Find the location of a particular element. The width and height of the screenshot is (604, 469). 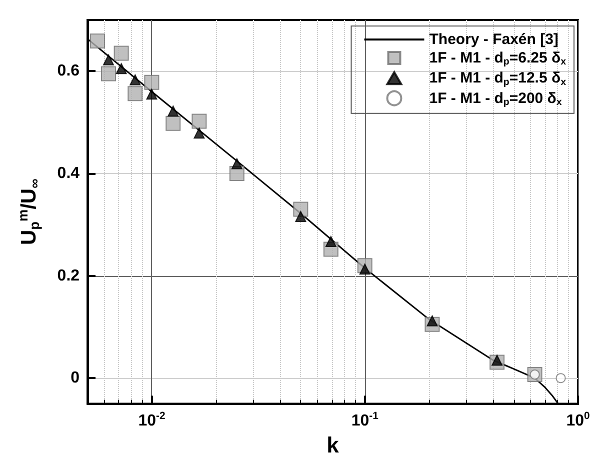

y-tick-label: 0.4 is located at coordinates (68, 173).